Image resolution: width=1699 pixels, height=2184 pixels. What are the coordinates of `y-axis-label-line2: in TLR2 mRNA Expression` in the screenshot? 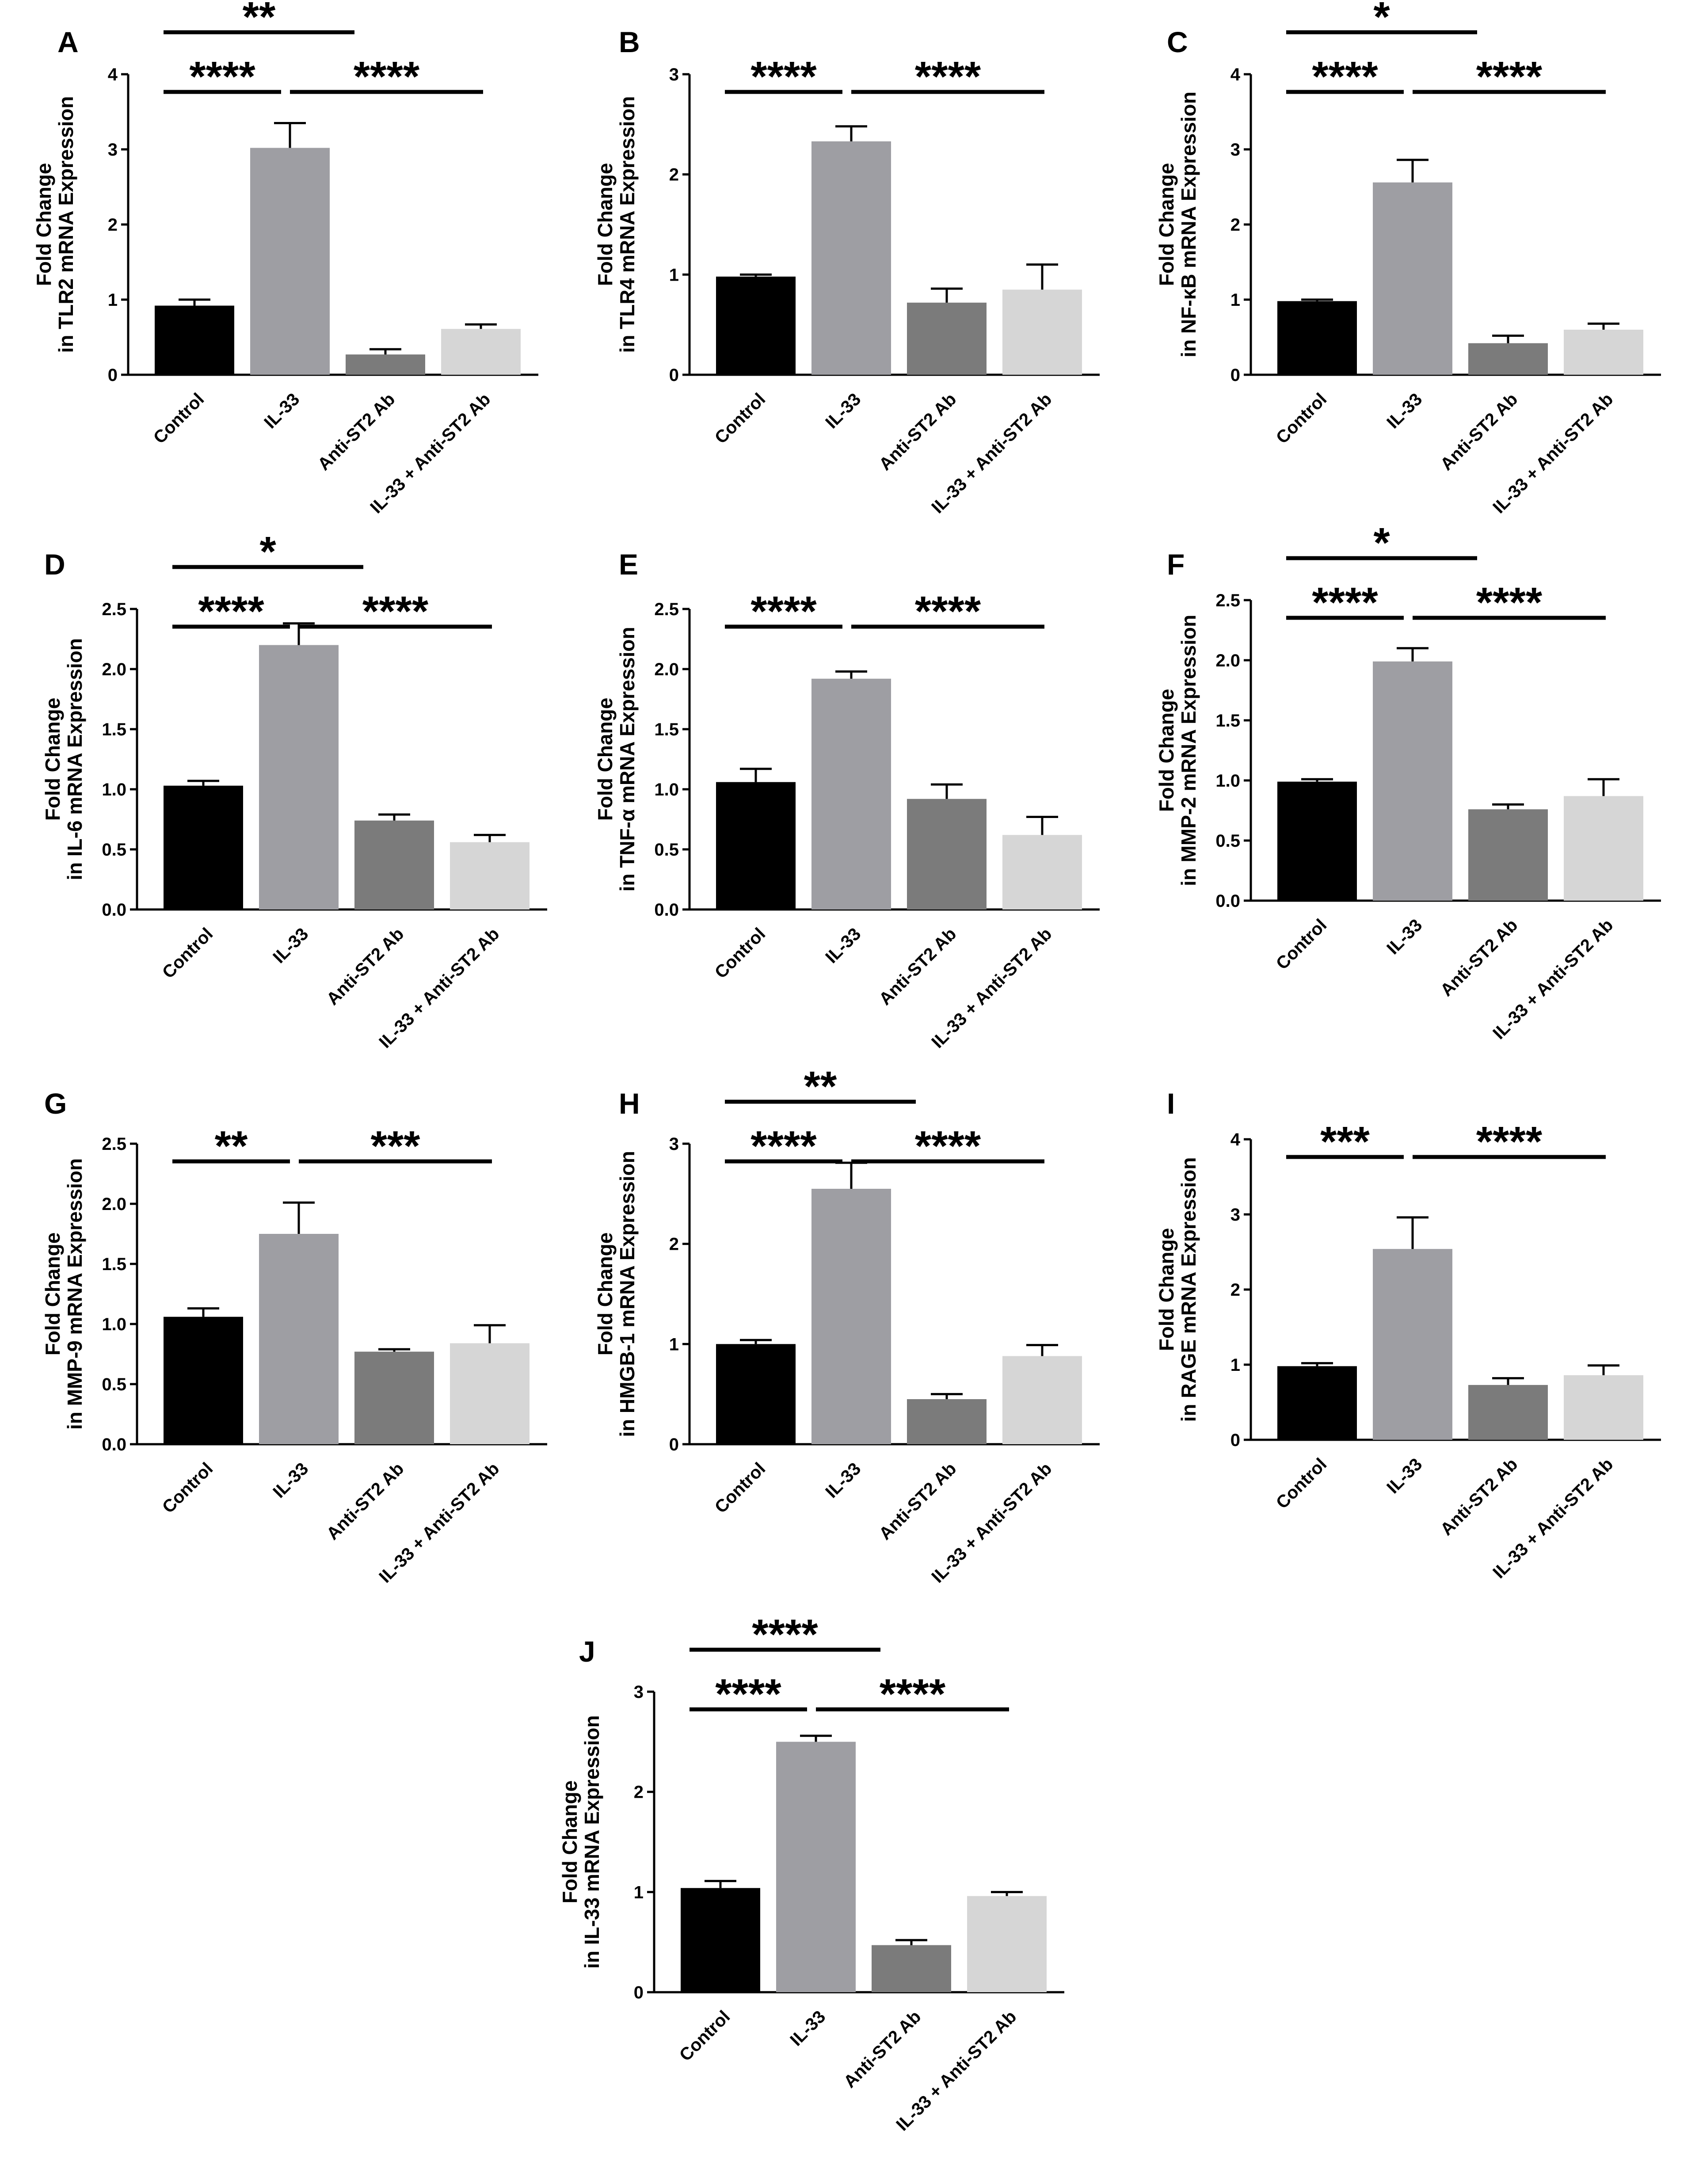 It's located at (65, 224).